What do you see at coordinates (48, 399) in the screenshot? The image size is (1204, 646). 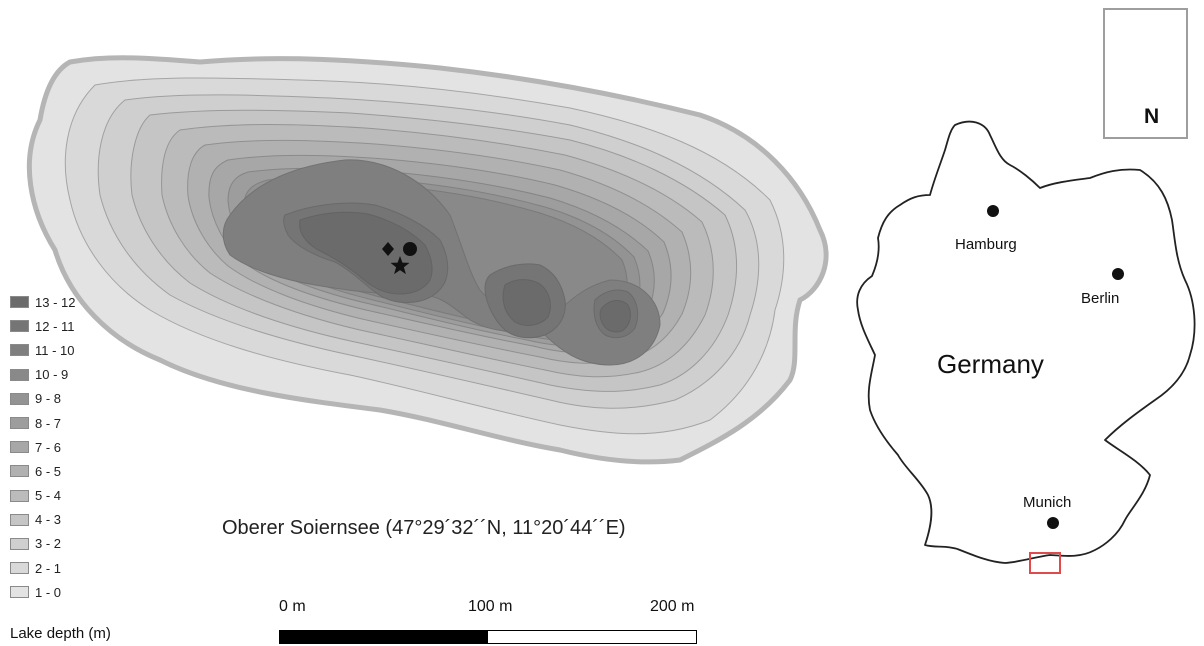 I see `legend-label: 9 - 8` at bounding box center [48, 399].